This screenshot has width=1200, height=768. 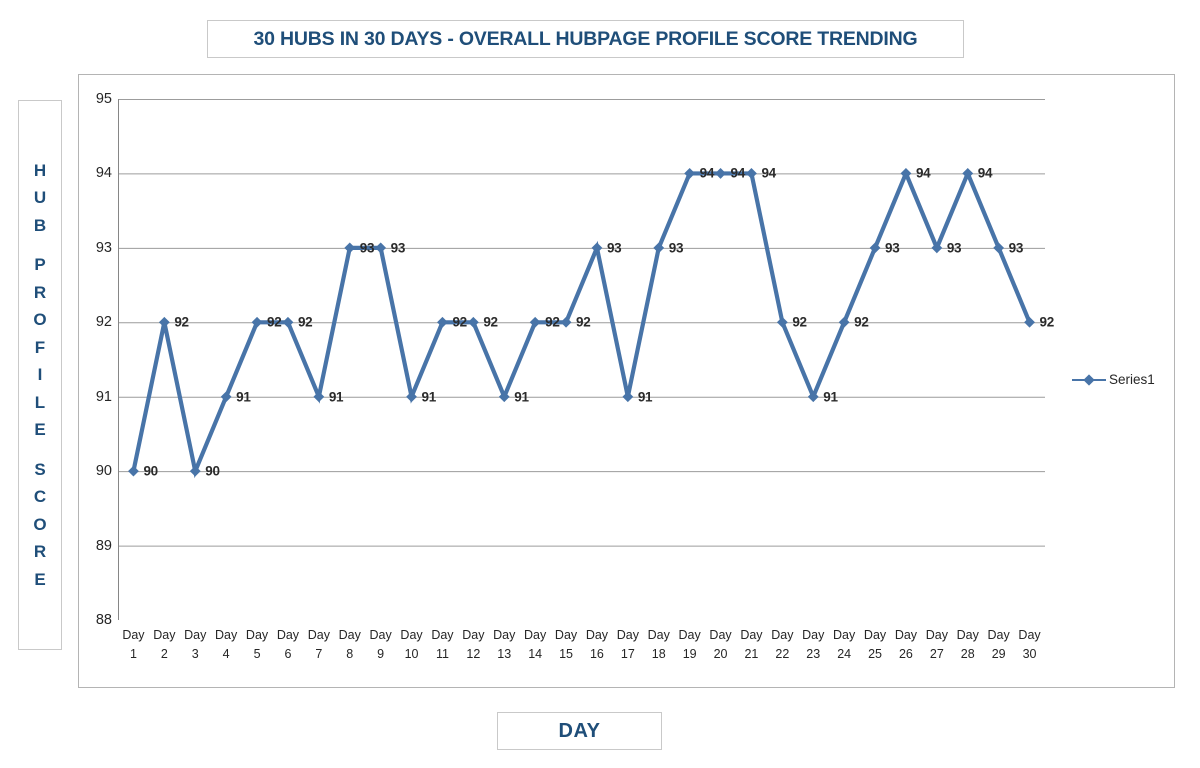 What do you see at coordinates (579, 731) in the screenshot?
I see `x-axis-title: DAY` at bounding box center [579, 731].